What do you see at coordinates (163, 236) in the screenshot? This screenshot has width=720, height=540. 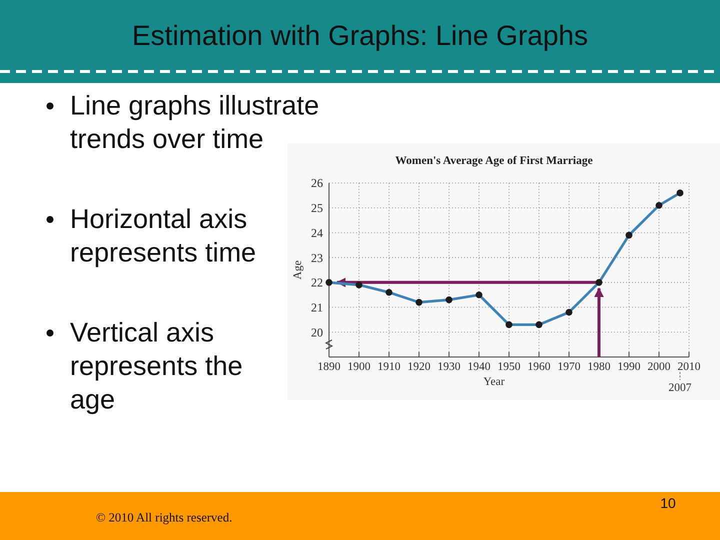 I see `text: Horizontal axis represents time` at bounding box center [163, 236].